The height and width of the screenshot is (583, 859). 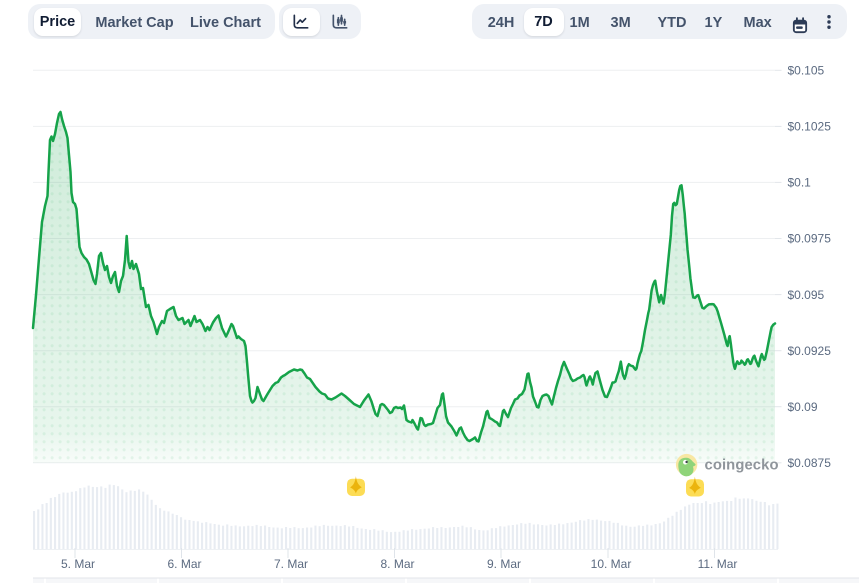 I want to click on svg-text: 6. Mar, so click(x=184, y=564).